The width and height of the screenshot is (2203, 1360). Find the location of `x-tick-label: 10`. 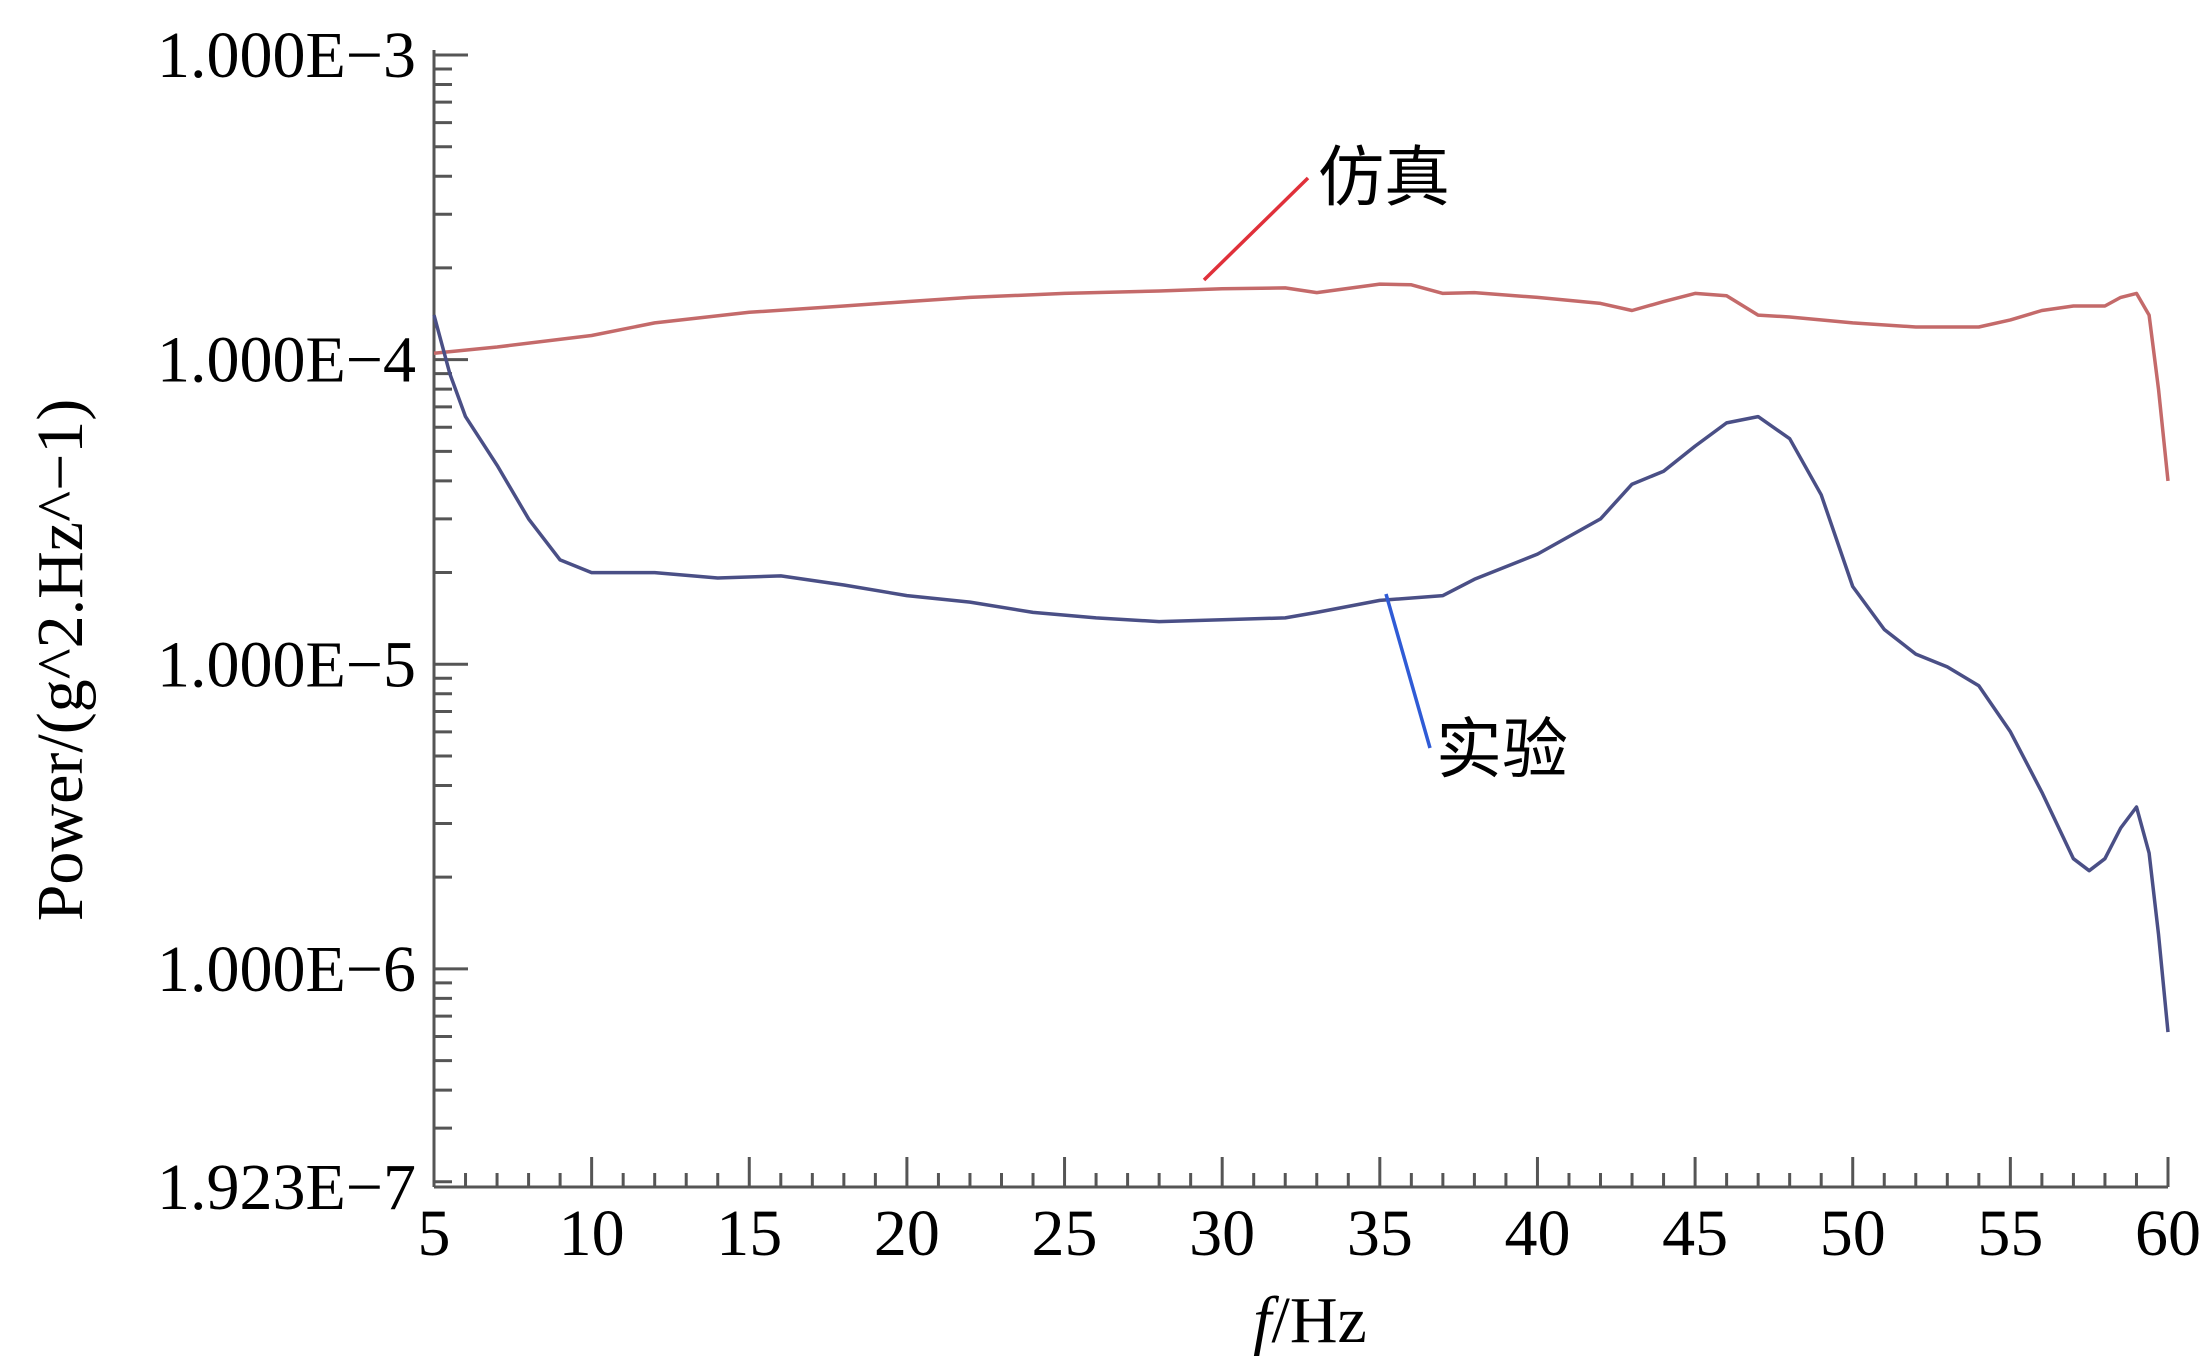

x-tick-label: 10 is located at coordinates (592, 1233).